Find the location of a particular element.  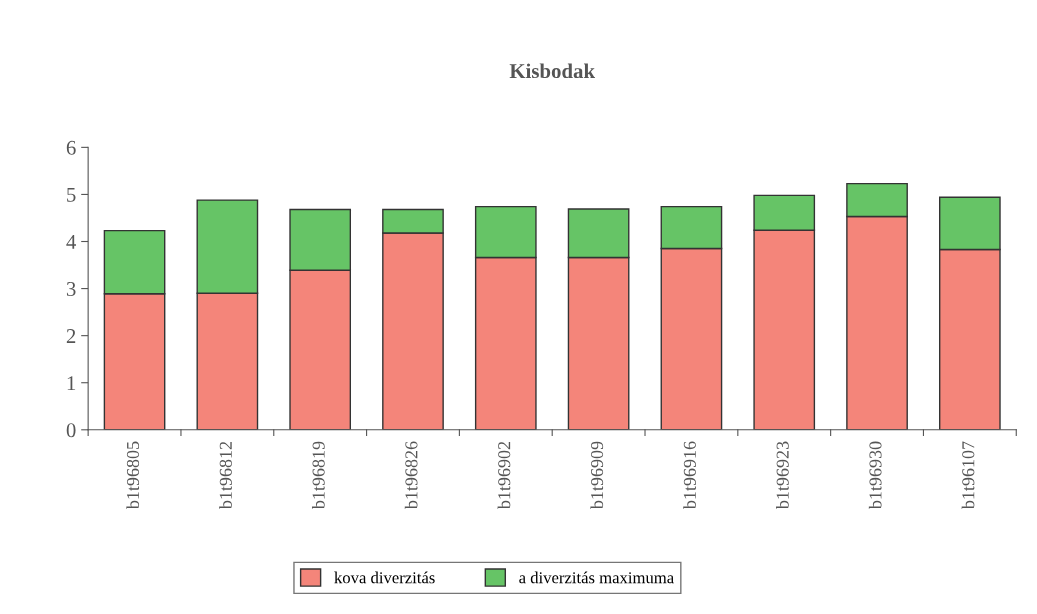

y-tick-label: 6 is located at coordinates (71, 147).